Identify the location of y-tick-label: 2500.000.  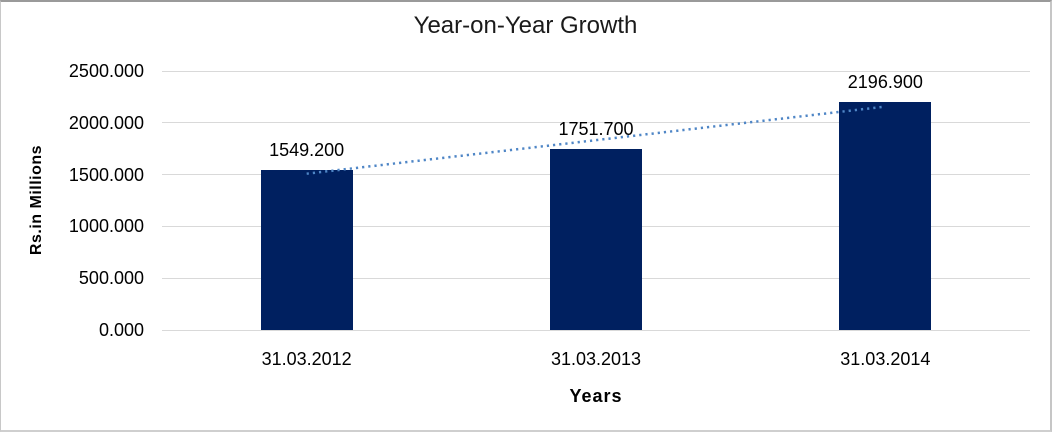
(106, 71).